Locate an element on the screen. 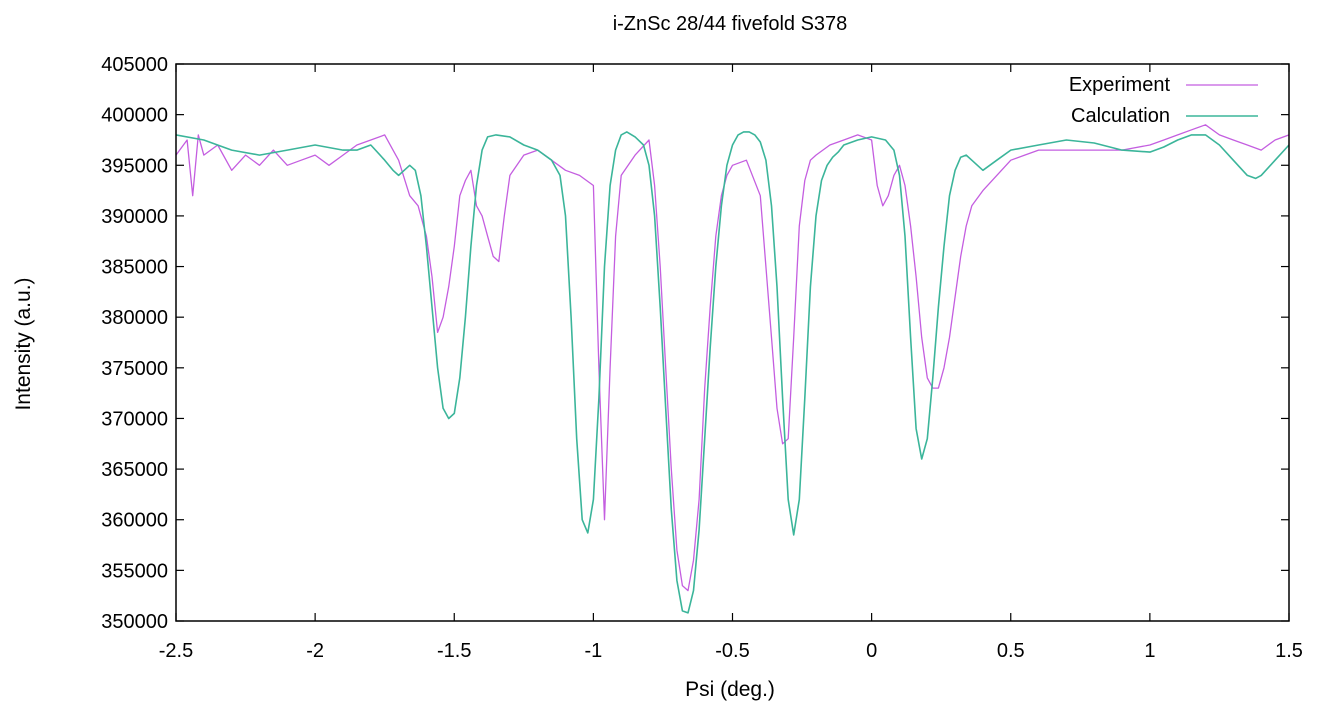 The width and height of the screenshot is (1321, 705). x-tick-label: -0.5 is located at coordinates (732, 651).